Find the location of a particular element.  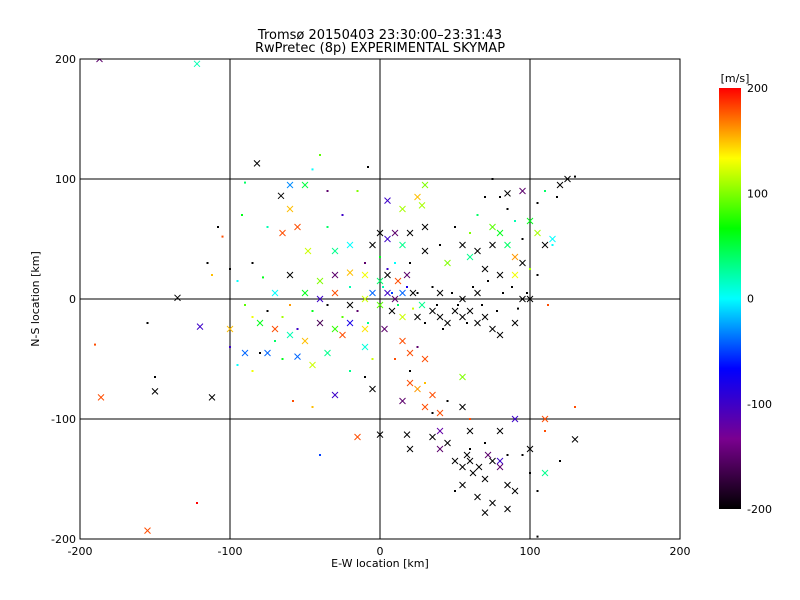

colorbar-tick-label: 100 is located at coordinates (757, 193).